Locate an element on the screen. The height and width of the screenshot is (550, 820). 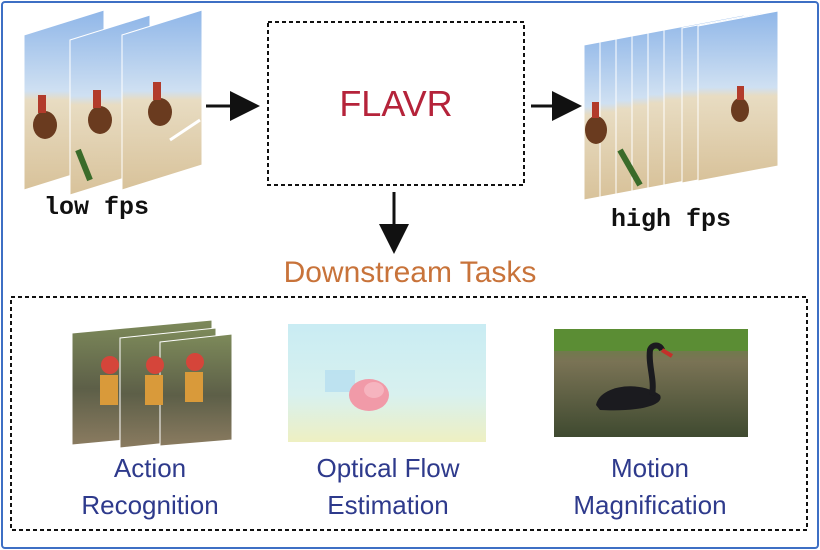
task-line-2: Magnification is located at coordinates (650, 505).